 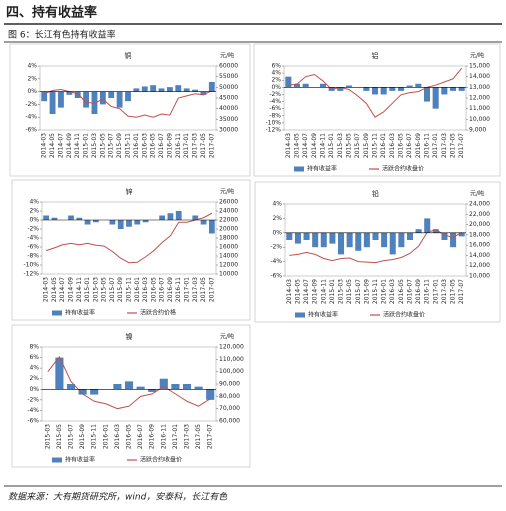 What do you see at coordinates (228, 202) in the screenshot?
I see `y2-tick-label: 26000` at bounding box center [228, 202].